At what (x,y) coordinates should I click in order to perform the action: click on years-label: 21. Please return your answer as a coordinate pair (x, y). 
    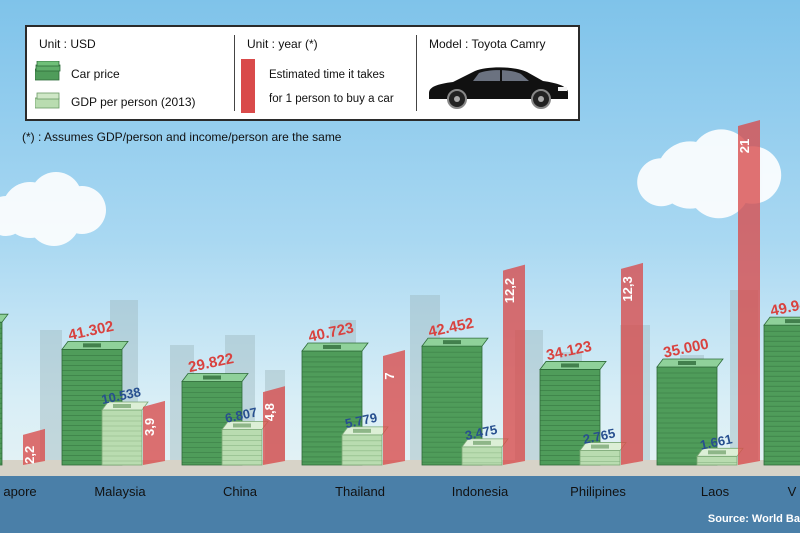
    Looking at the image, I should click on (744, 146).